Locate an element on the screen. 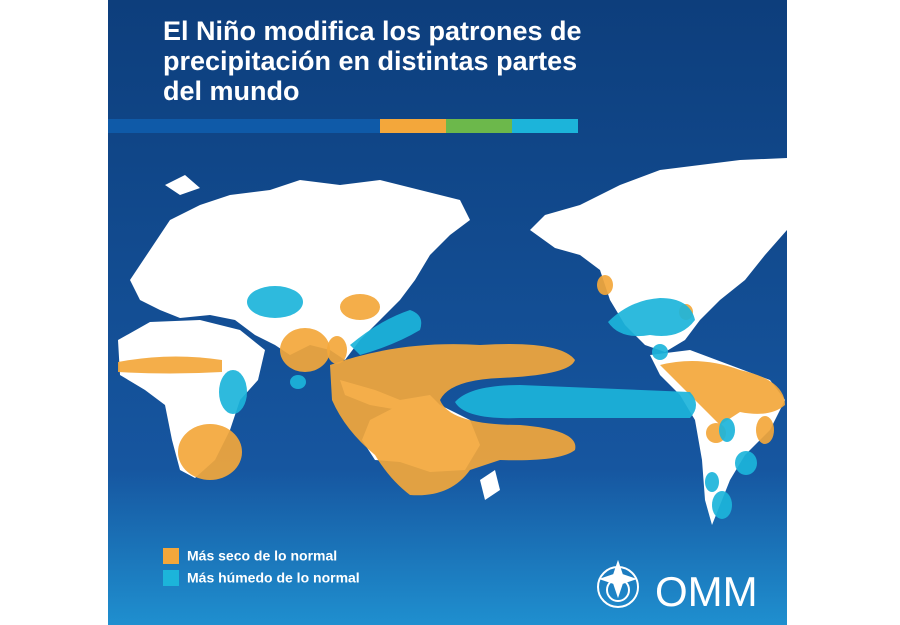  color-bar is located at coordinates (343, 126).